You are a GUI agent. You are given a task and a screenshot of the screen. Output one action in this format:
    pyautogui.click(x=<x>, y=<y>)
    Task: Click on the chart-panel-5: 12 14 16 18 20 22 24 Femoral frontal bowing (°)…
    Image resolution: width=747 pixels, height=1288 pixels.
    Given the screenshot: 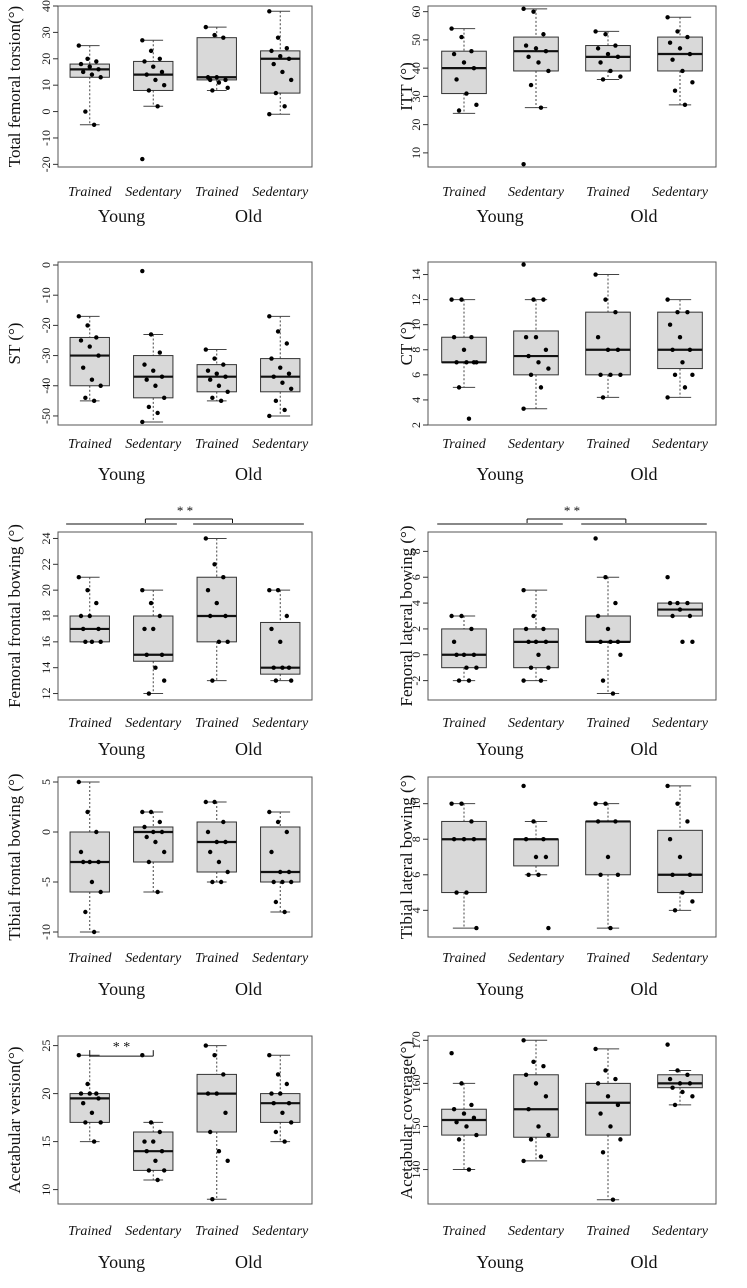 What is the action you would take?
    pyautogui.click(x=159, y=631)
    